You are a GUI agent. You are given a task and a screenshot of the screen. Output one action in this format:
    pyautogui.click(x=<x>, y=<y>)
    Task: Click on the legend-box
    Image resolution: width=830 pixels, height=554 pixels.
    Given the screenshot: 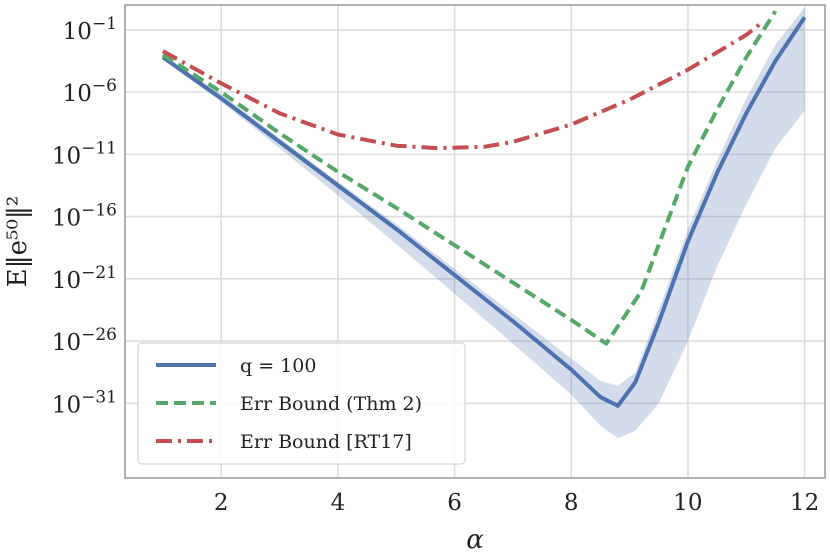 What is the action you would take?
    pyautogui.click(x=301, y=403)
    